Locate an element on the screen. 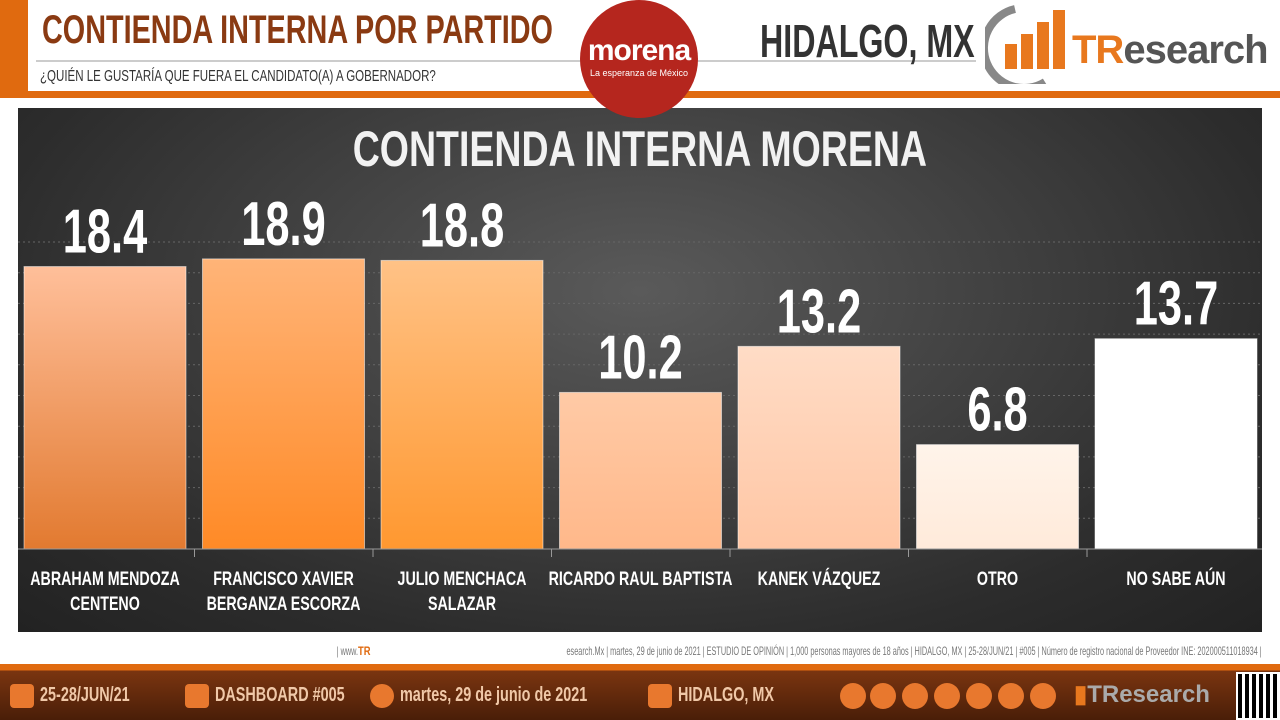  chart-title-text: CONTIENDA INTERNA MORENA is located at coordinates (640, 149).